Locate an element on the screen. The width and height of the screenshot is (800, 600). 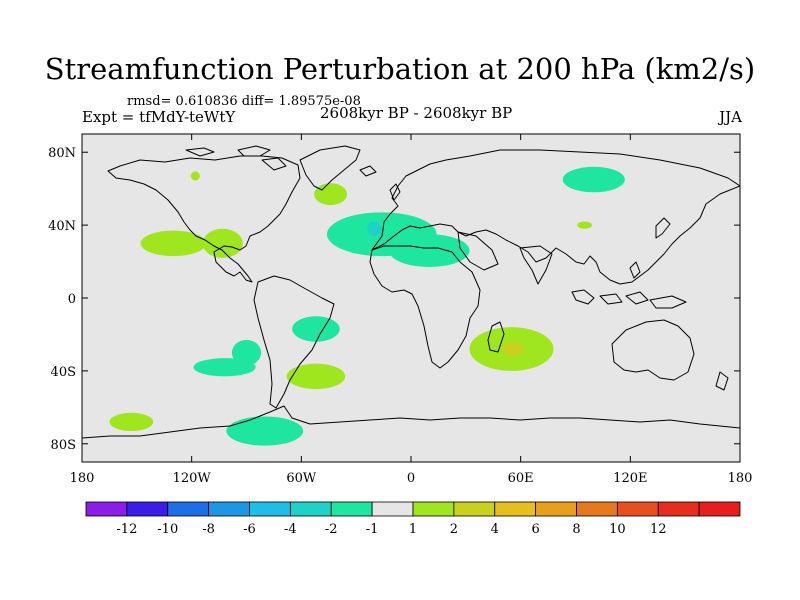
colorbar-label: 8 is located at coordinates (576, 529).